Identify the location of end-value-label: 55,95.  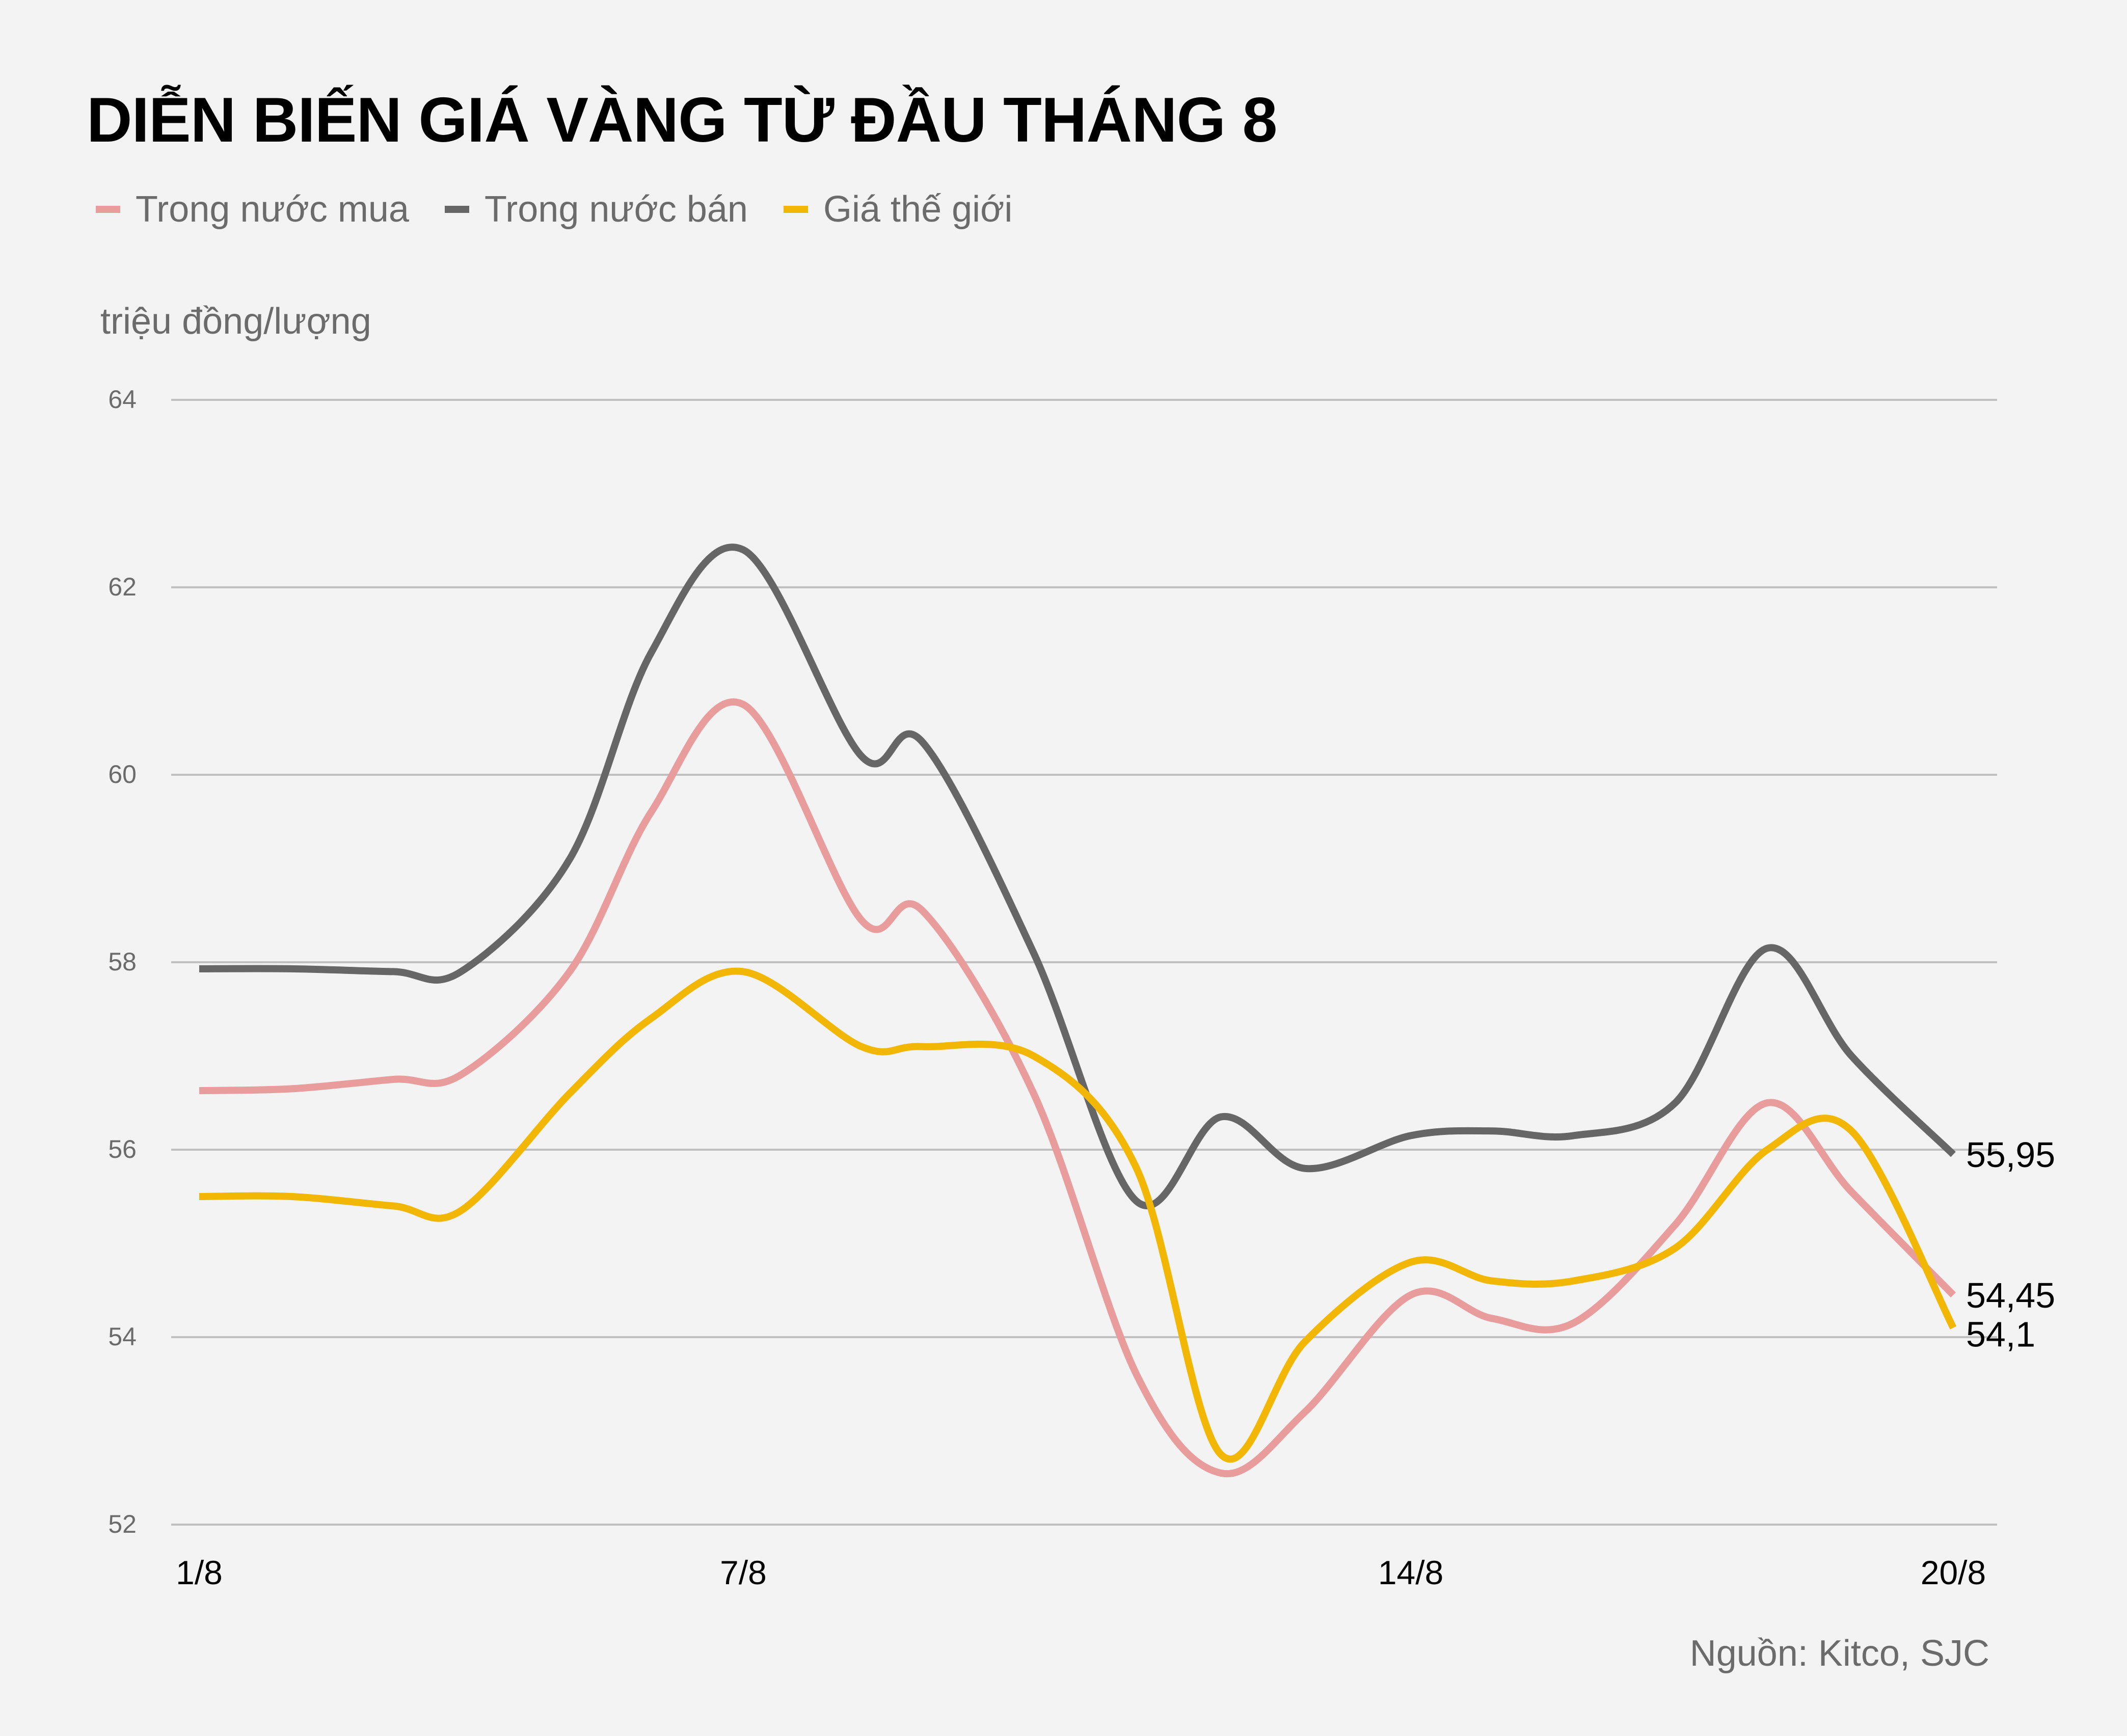
(2010, 1155).